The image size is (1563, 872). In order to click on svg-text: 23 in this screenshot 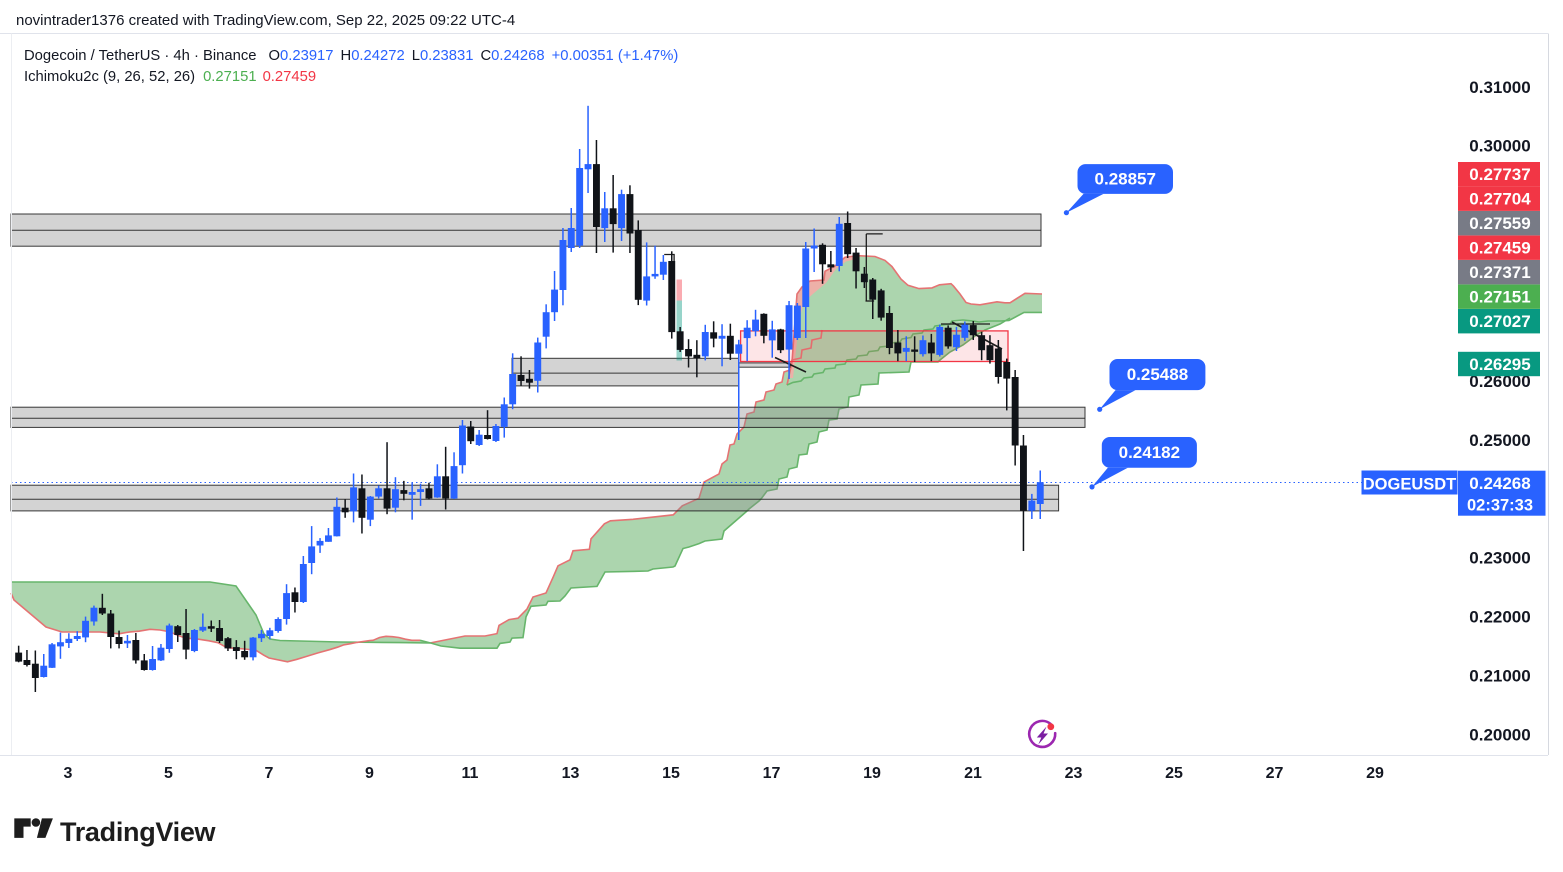, I will do `click(1074, 773)`.